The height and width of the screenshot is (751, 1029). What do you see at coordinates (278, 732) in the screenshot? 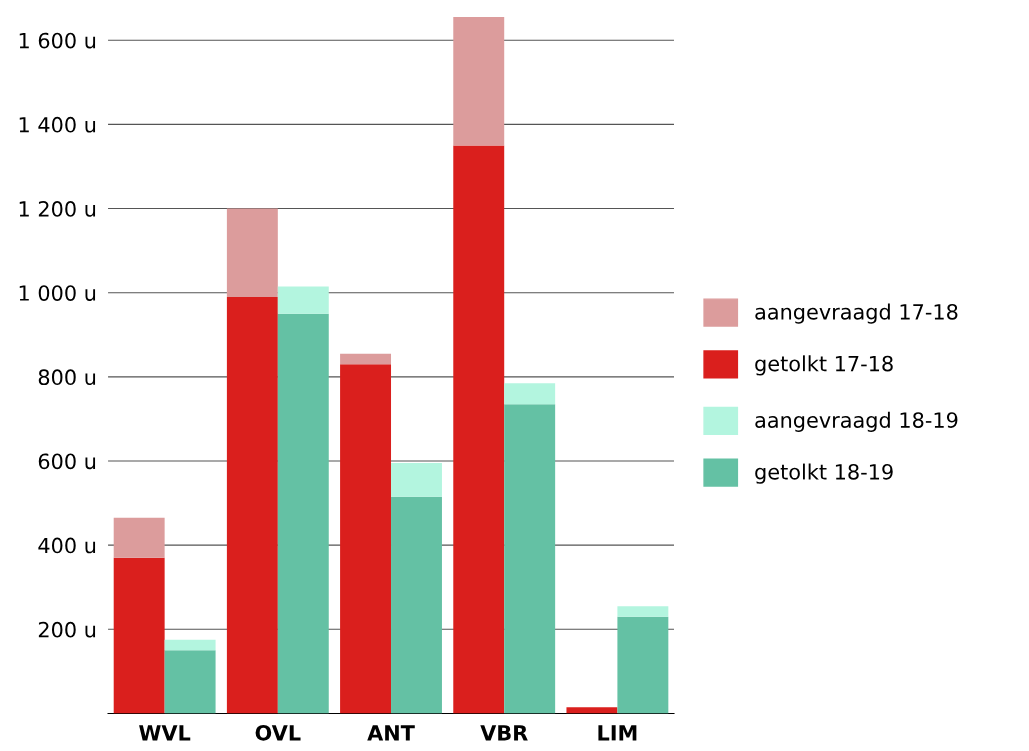
I see `x-tick-label: OVL` at bounding box center [278, 732].